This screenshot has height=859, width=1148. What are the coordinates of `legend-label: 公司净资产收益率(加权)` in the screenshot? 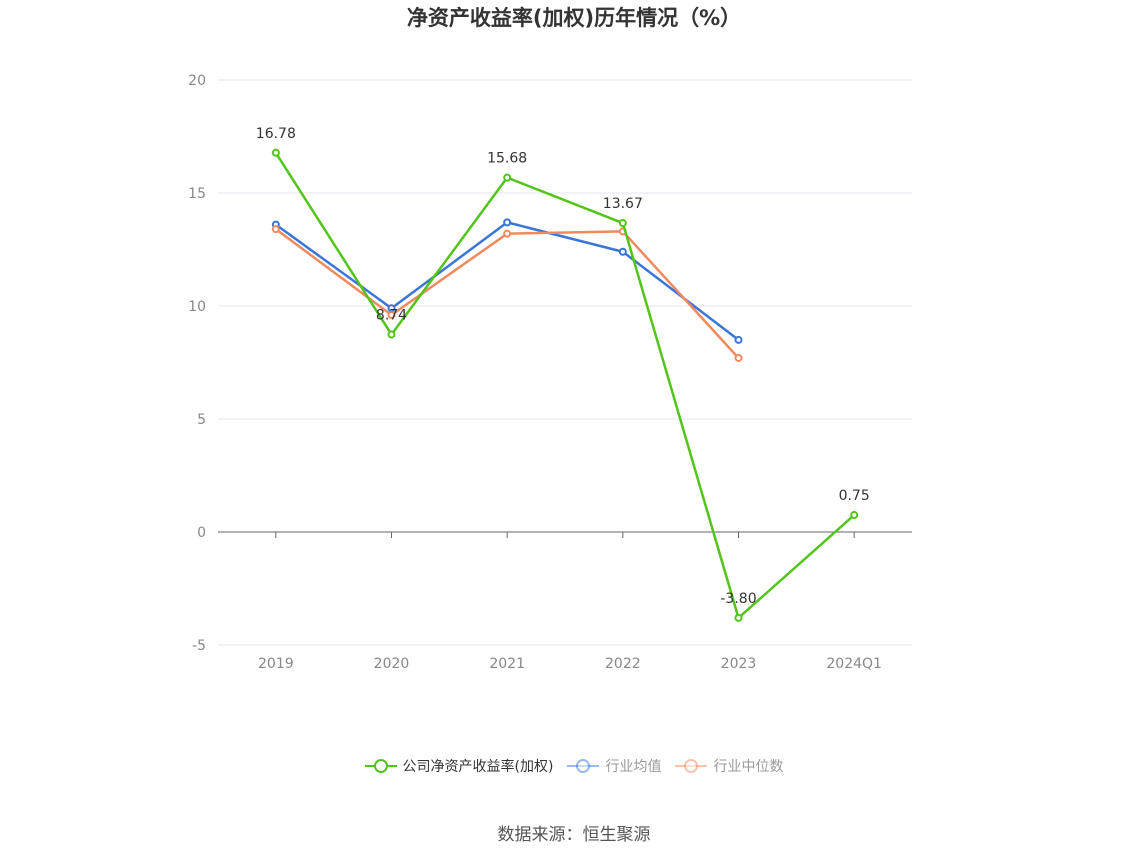 It's located at (478, 767).